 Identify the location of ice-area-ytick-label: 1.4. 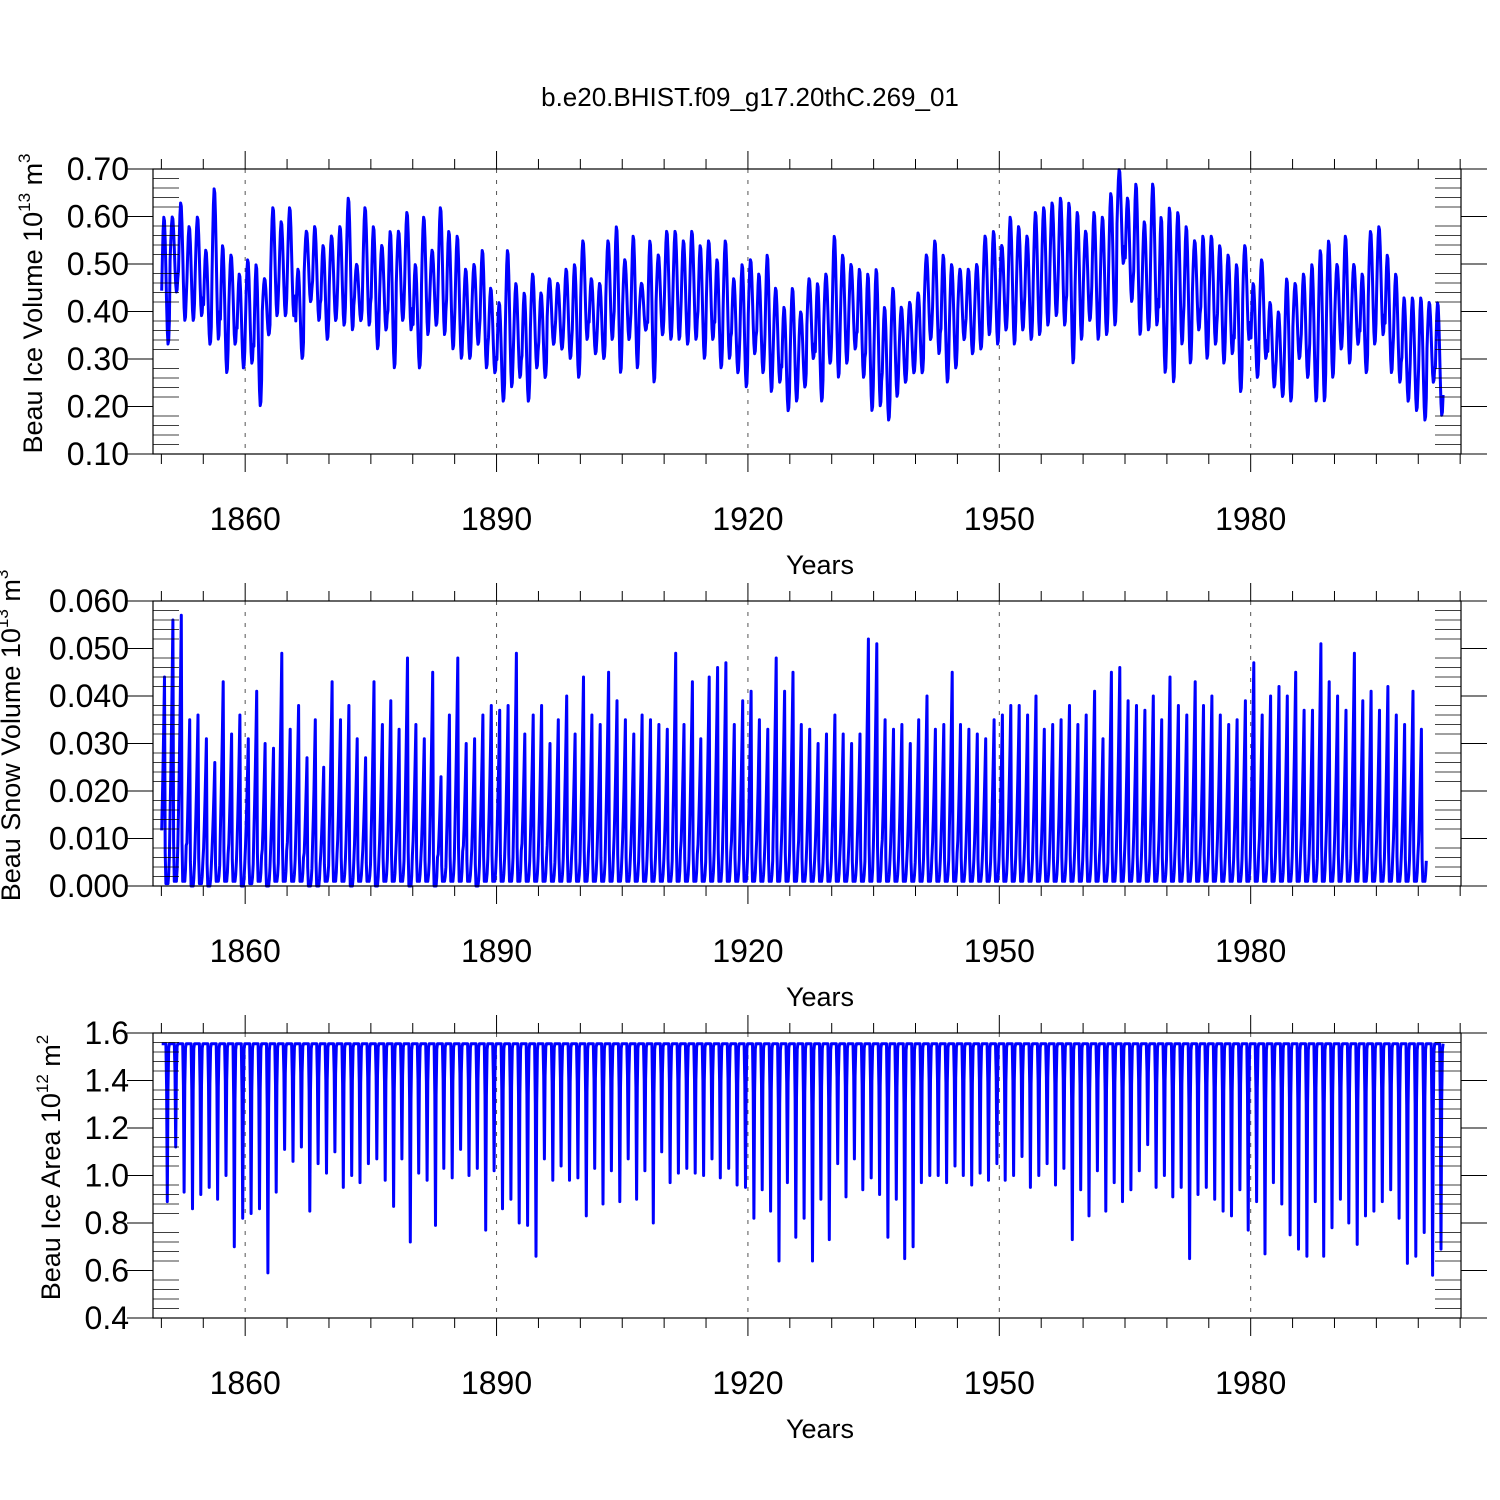
(107, 1081).